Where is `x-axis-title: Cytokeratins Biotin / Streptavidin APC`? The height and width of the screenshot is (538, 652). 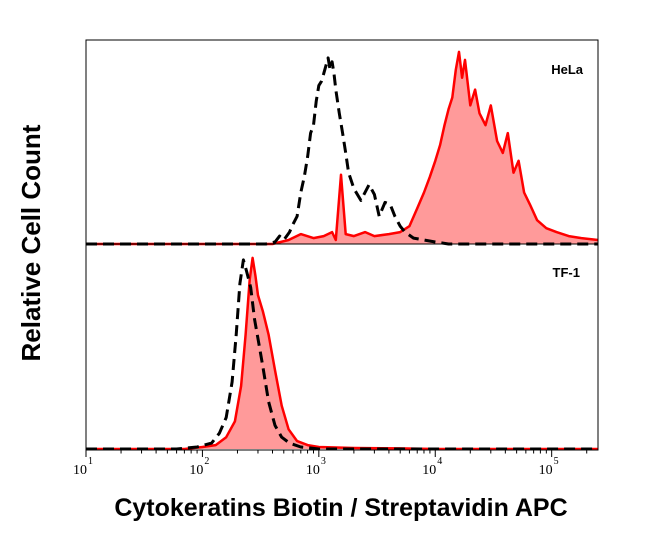
x-axis-title: Cytokeratins Biotin / Streptavidin APC is located at coordinates (340, 508).